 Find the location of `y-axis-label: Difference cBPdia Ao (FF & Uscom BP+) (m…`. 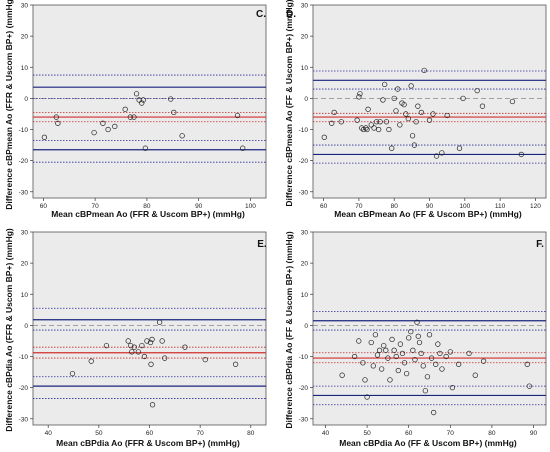

y-axis-label: Difference cBPdia Ao (FF & Uscom BP+) (m… is located at coordinates (289, 330).